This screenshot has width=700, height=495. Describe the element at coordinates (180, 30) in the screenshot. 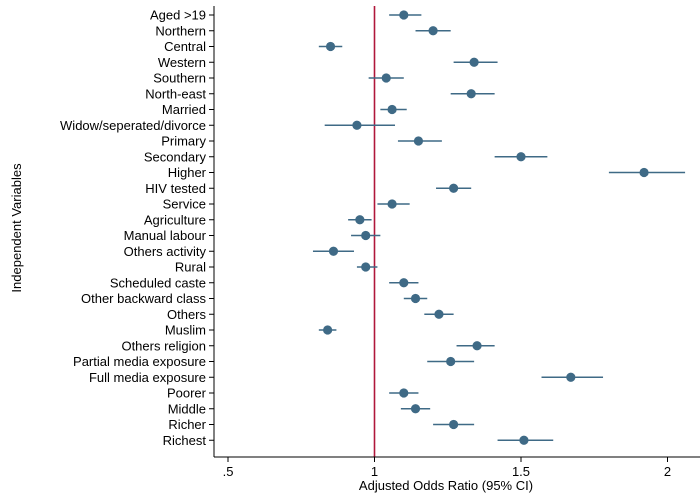

I see `category-label: Northern` at that location.